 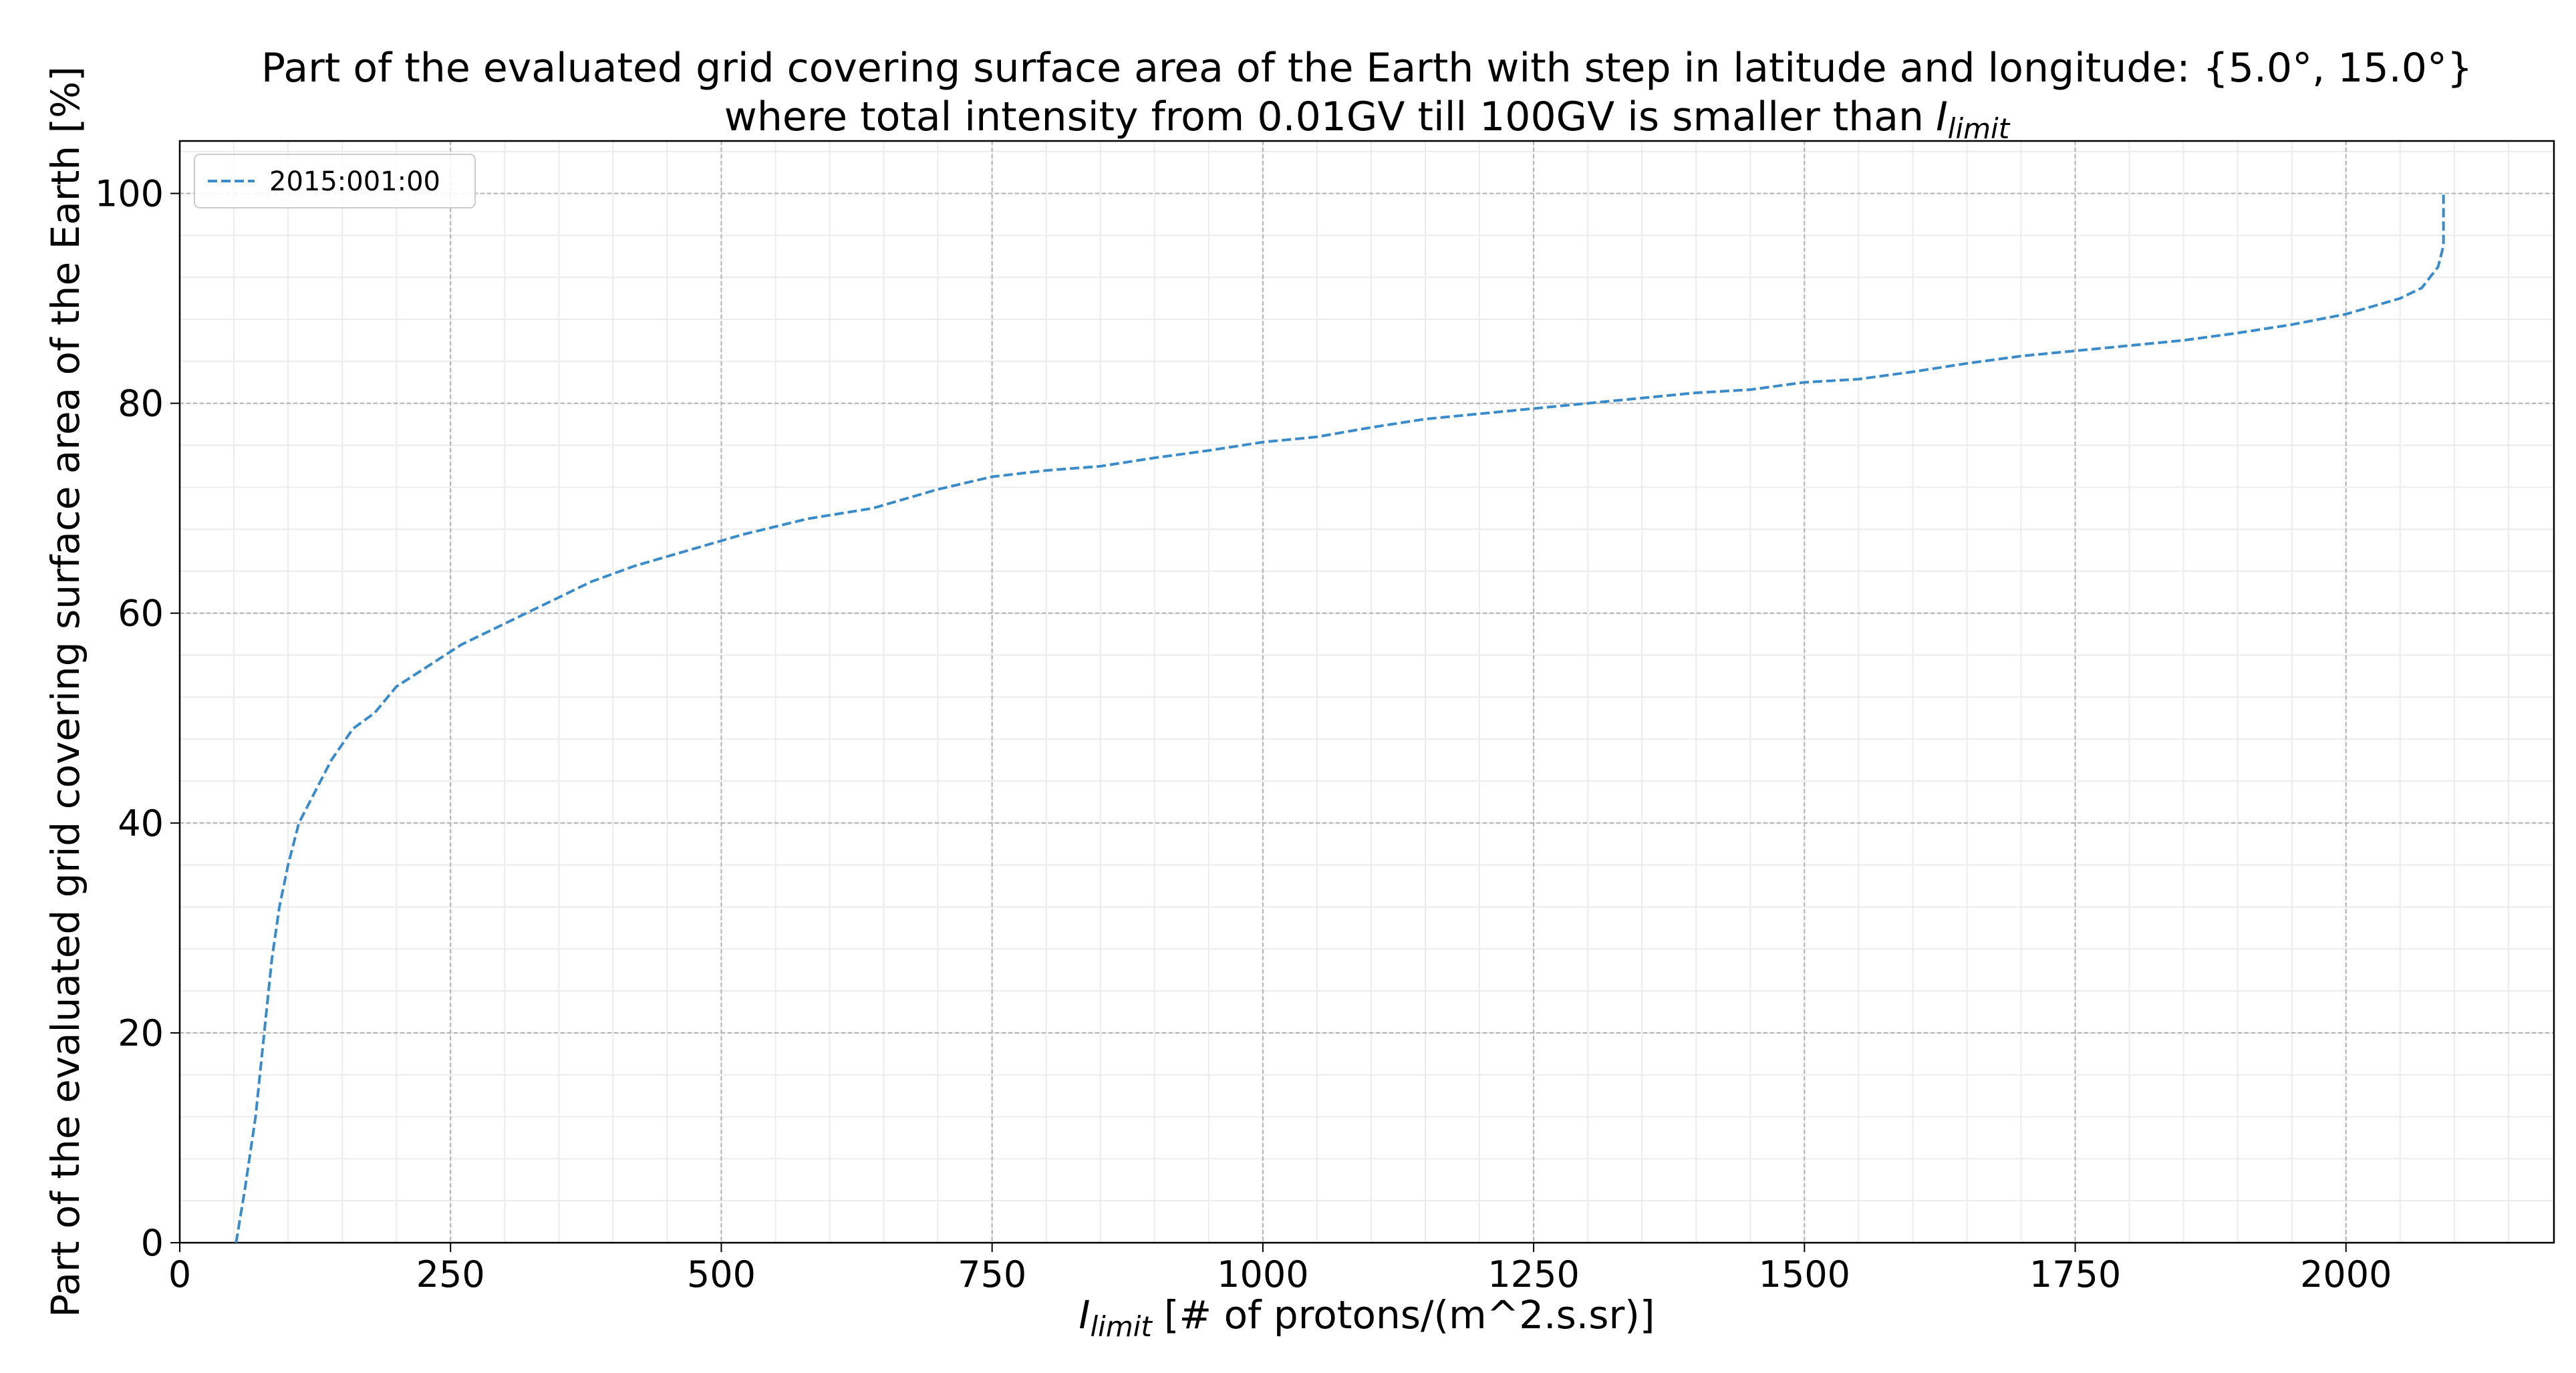 What do you see at coordinates (1533, 1274) in the screenshot?
I see `x-tick-label: 1250` at bounding box center [1533, 1274].